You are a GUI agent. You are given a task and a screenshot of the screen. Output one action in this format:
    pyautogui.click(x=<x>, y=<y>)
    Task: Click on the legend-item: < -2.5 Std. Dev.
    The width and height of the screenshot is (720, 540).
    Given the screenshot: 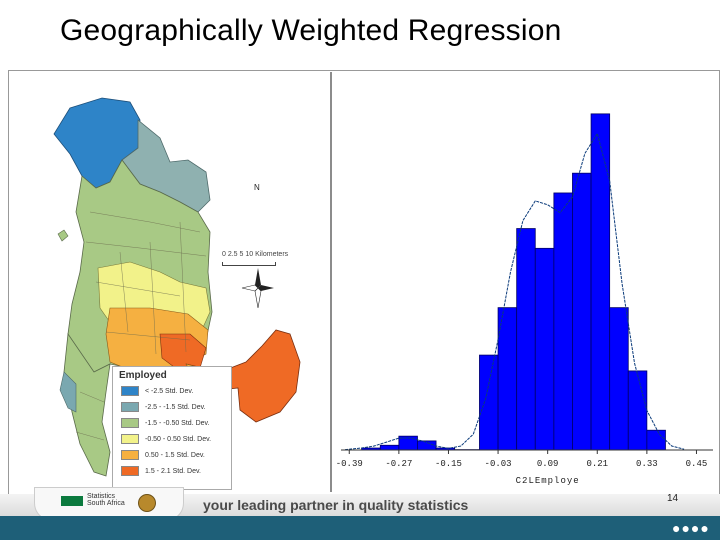 What is the action you would take?
    pyautogui.click(x=176, y=391)
    